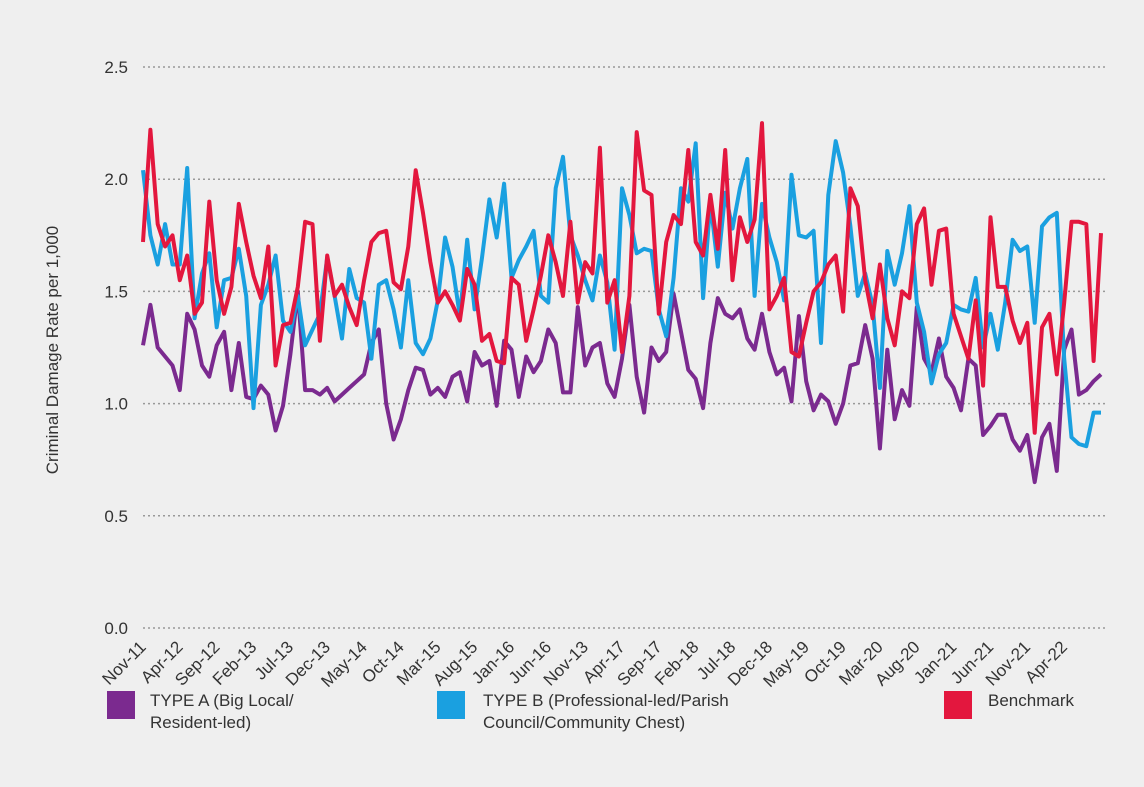 The image size is (1144, 787). Describe the element at coordinates (124, 662) in the screenshot. I see `x-tick-label: Nov-11` at that location.